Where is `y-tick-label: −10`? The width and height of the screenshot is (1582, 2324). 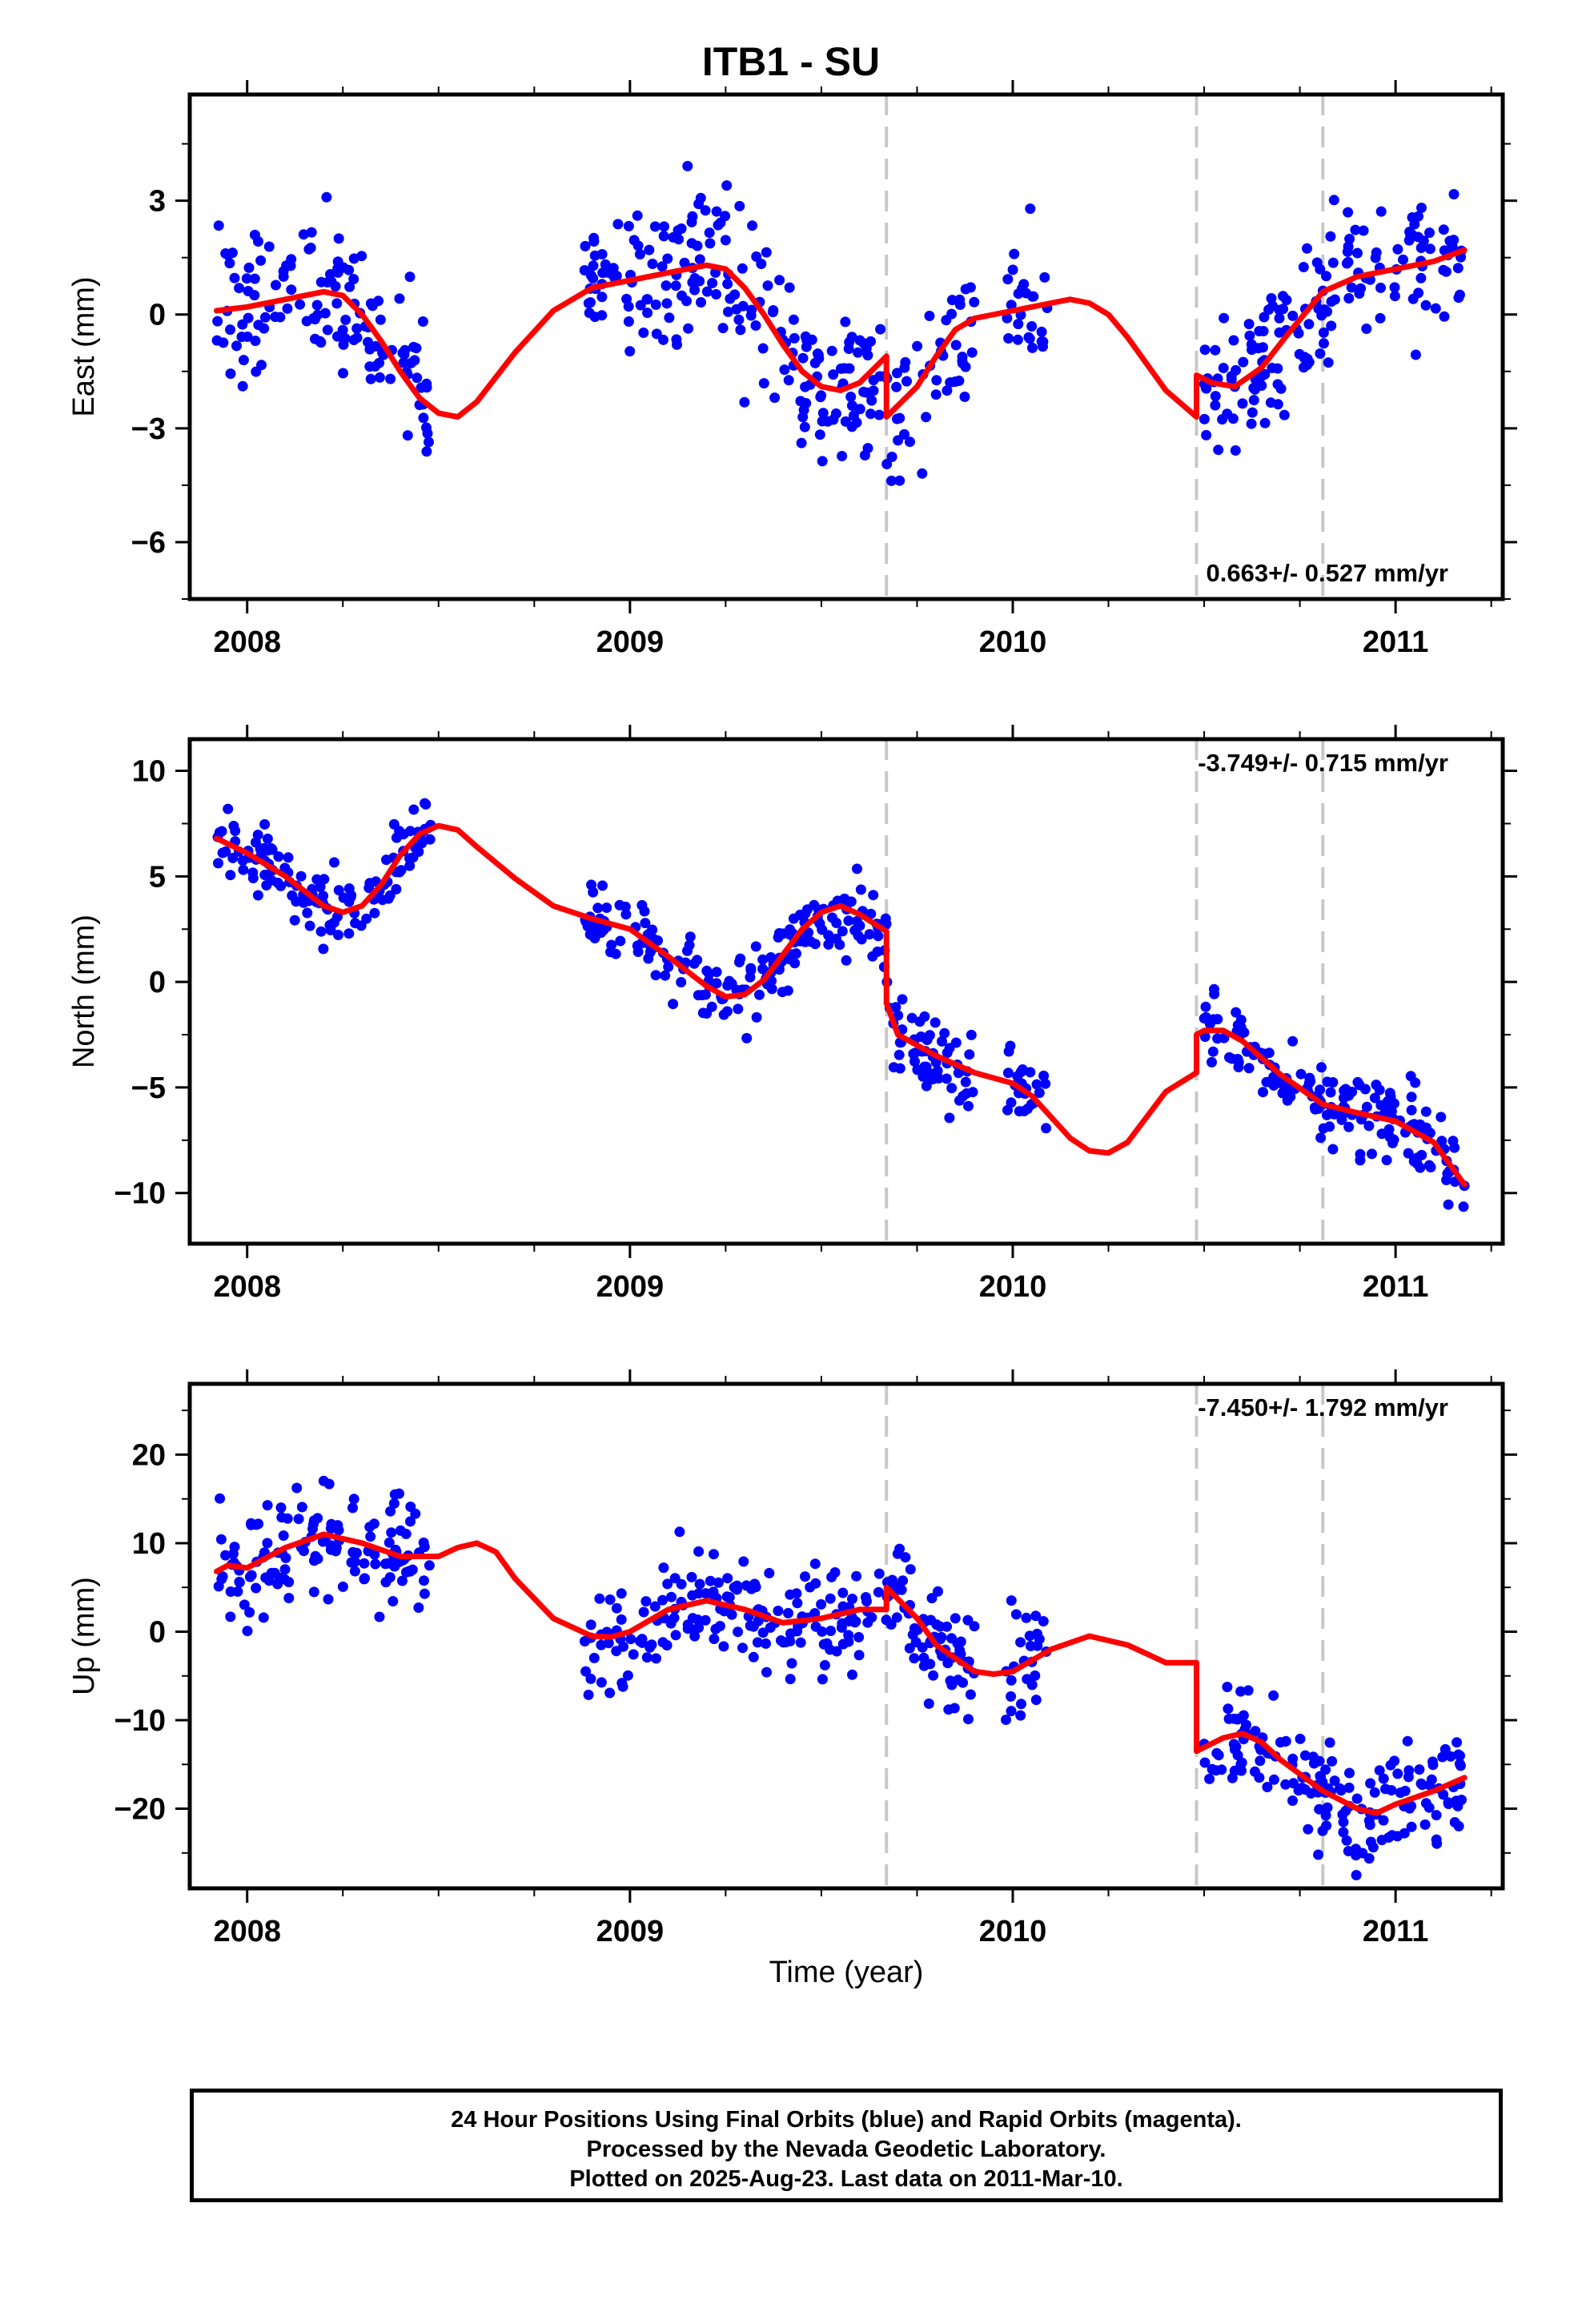 y-tick-label: −10 is located at coordinates (140, 1721).